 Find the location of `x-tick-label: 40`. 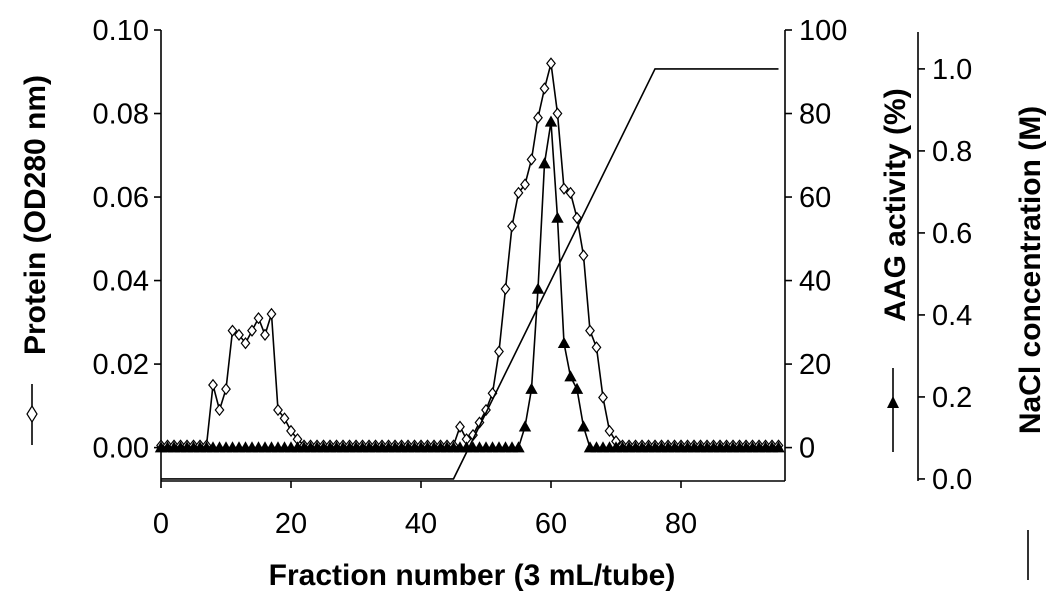

x-tick-label: 40 is located at coordinates (421, 524).